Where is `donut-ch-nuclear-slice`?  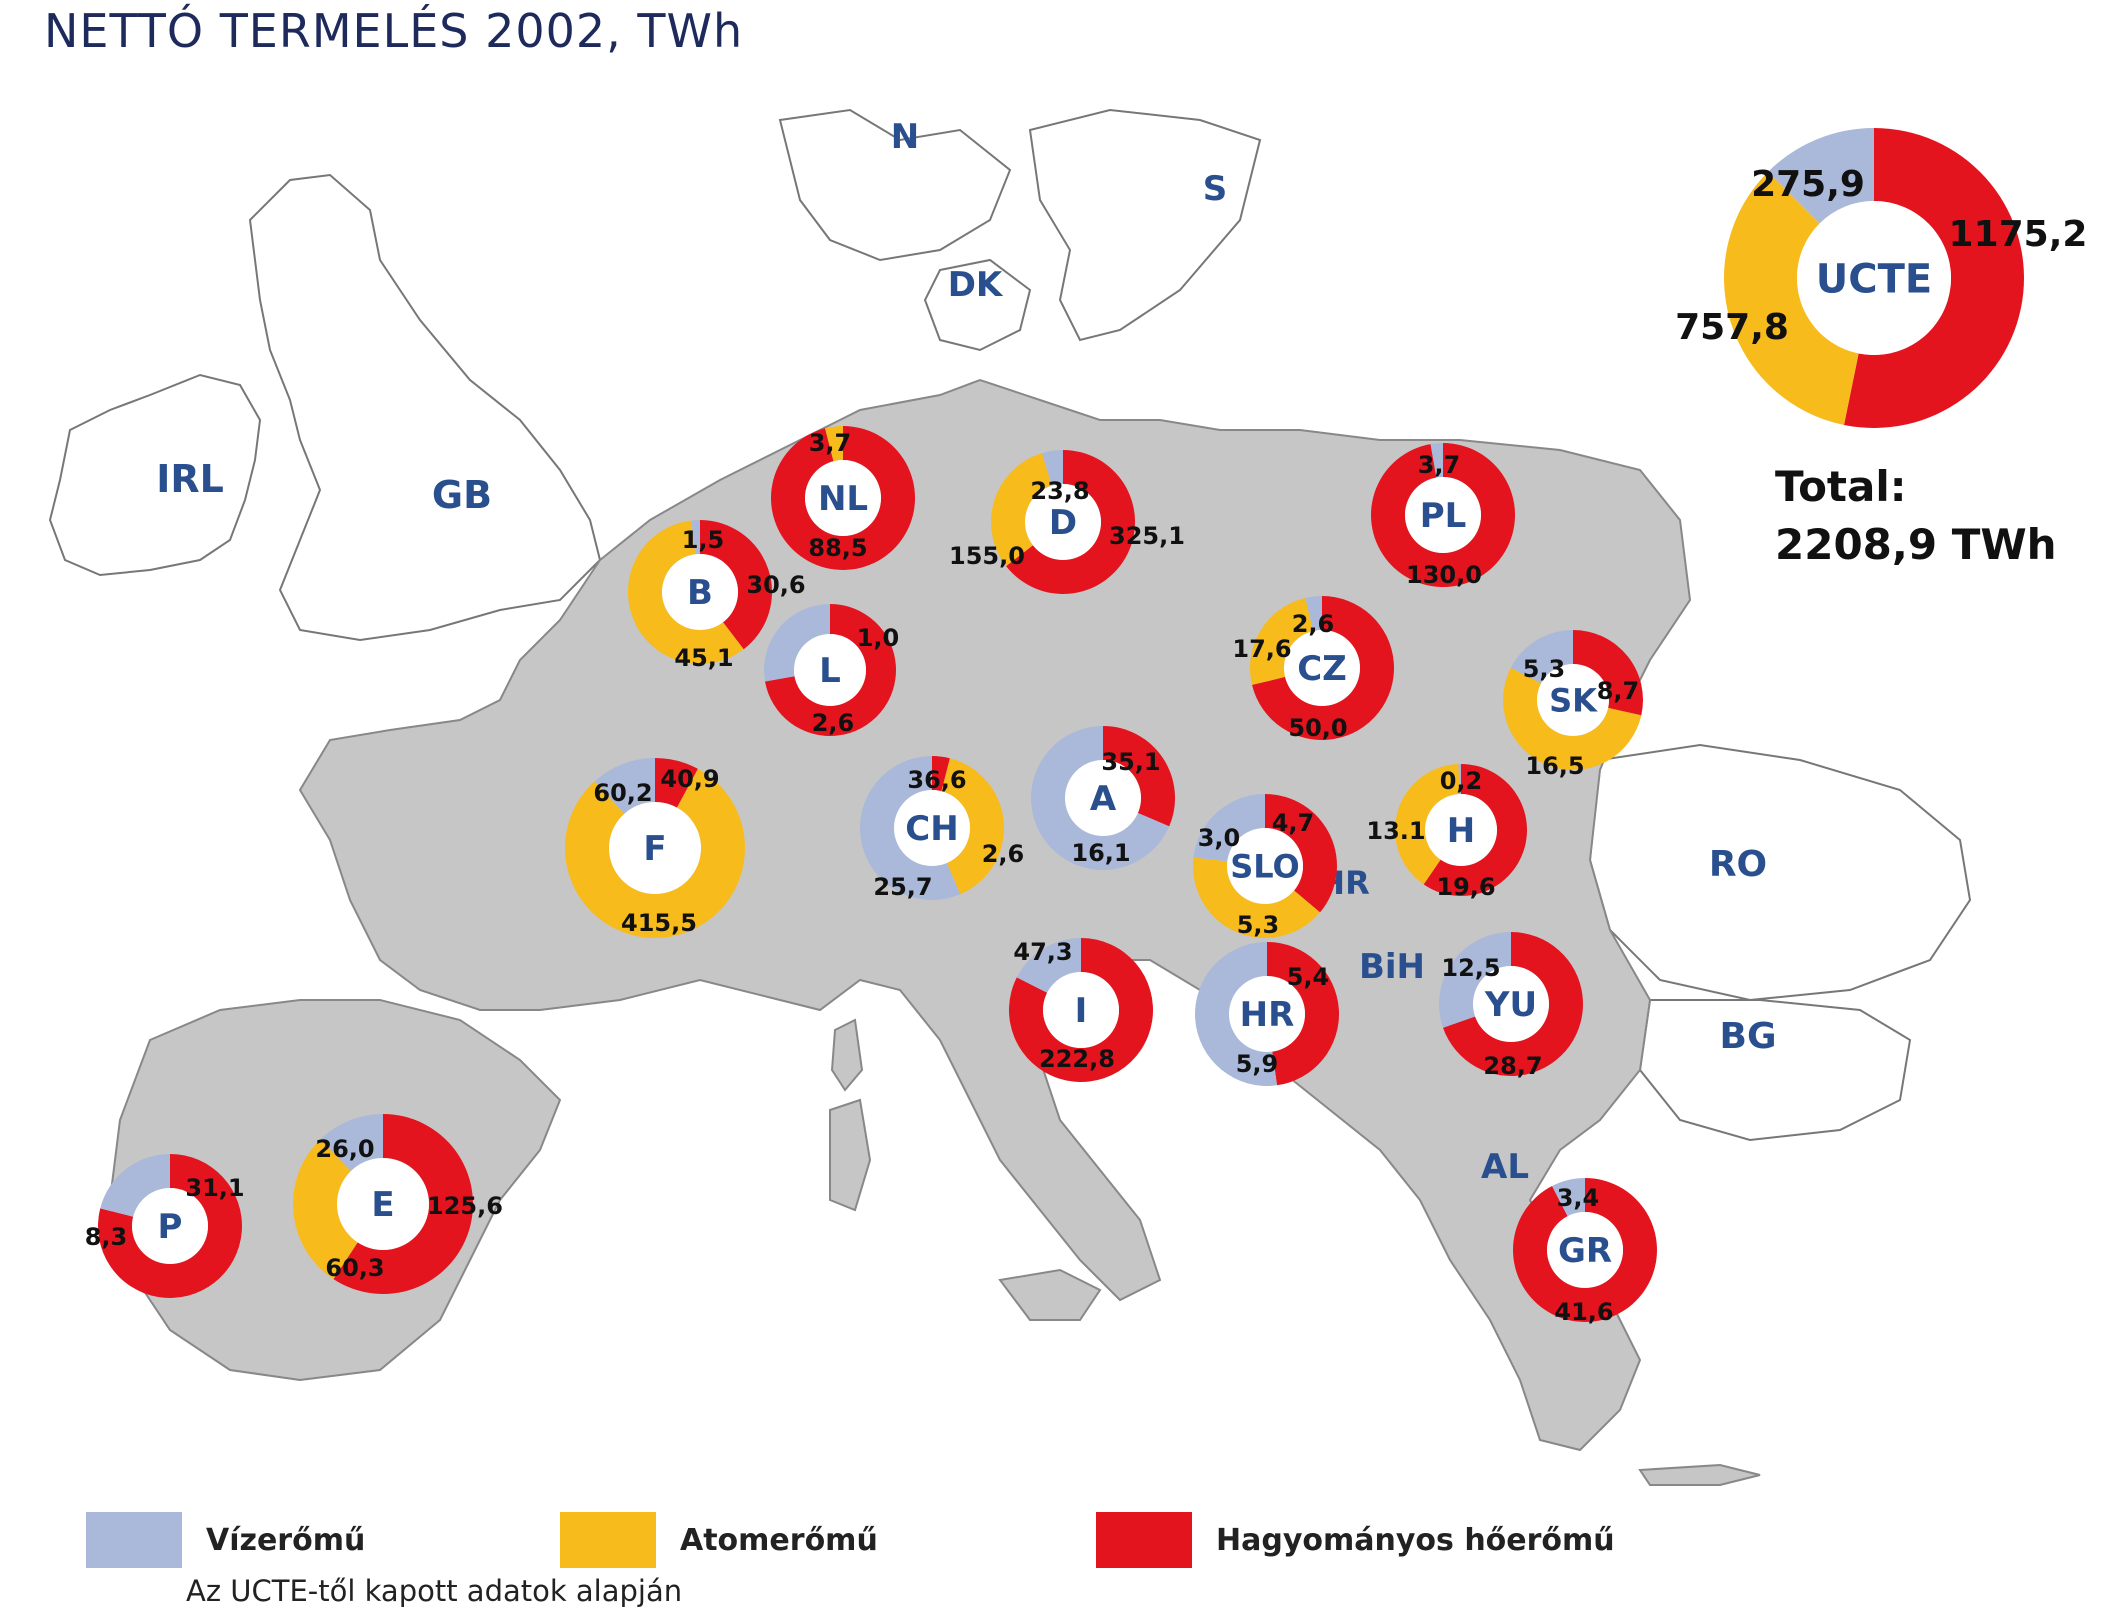 donut-ch-nuclear-slice is located at coordinates (973, 826).